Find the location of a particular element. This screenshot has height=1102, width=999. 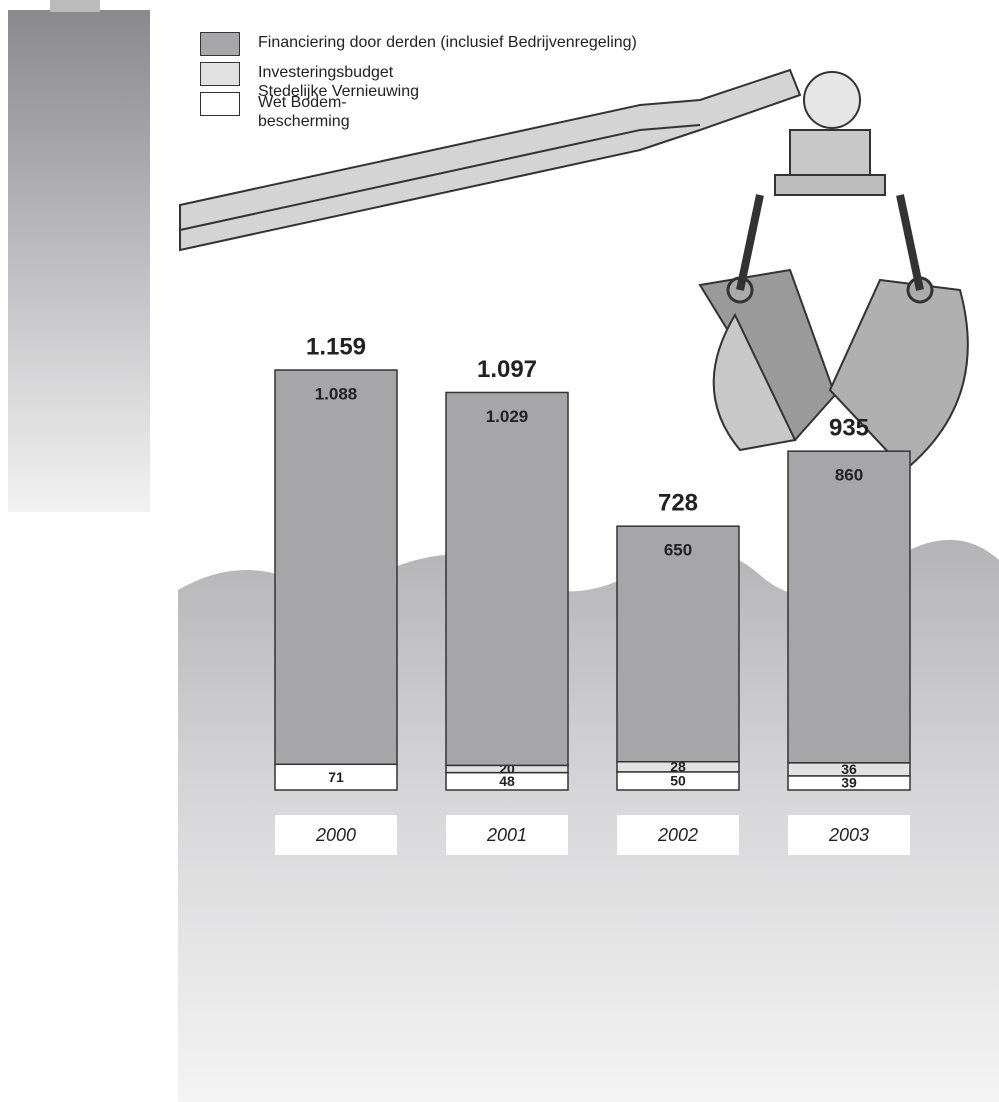

total-label: 1.159 is located at coordinates (336, 346).